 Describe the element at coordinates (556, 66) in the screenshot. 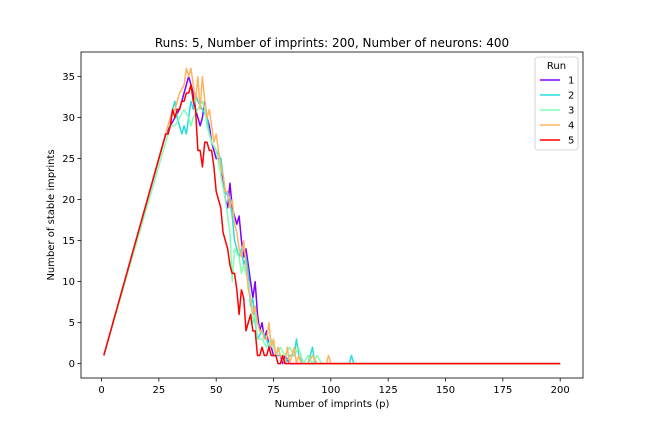

I see `legend-title: Run` at that location.